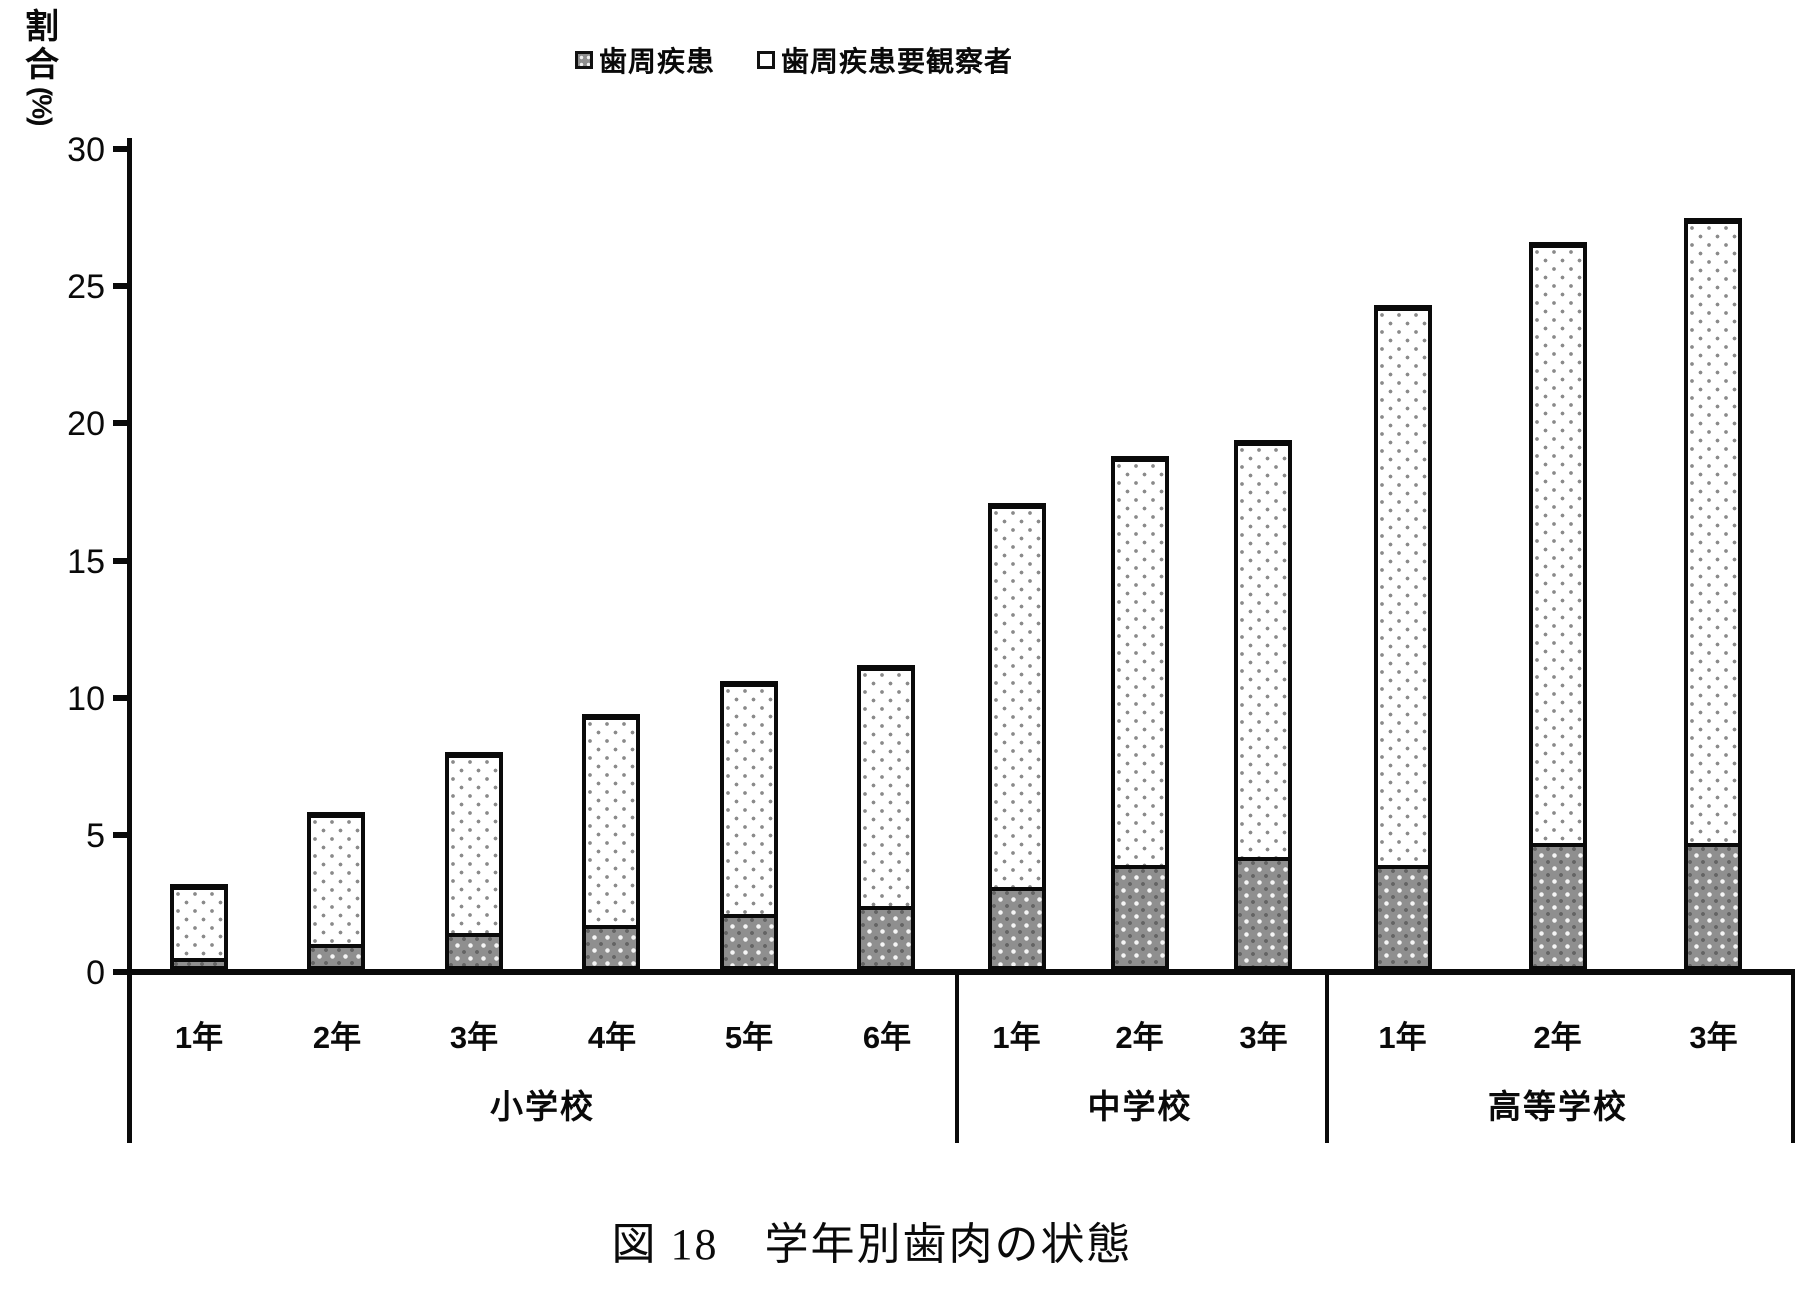 Image resolution: width=1804 pixels, height=1305 pixels. Describe the element at coordinates (1793, 1056) in the screenshot. I see `axis-right-border-line` at that location.